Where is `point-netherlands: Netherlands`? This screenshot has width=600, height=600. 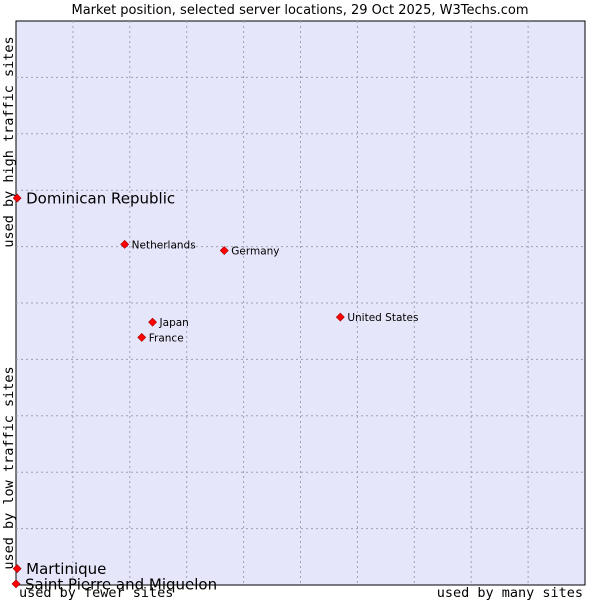 point-netherlands: Netherlands is located at coordinates (158, 245).